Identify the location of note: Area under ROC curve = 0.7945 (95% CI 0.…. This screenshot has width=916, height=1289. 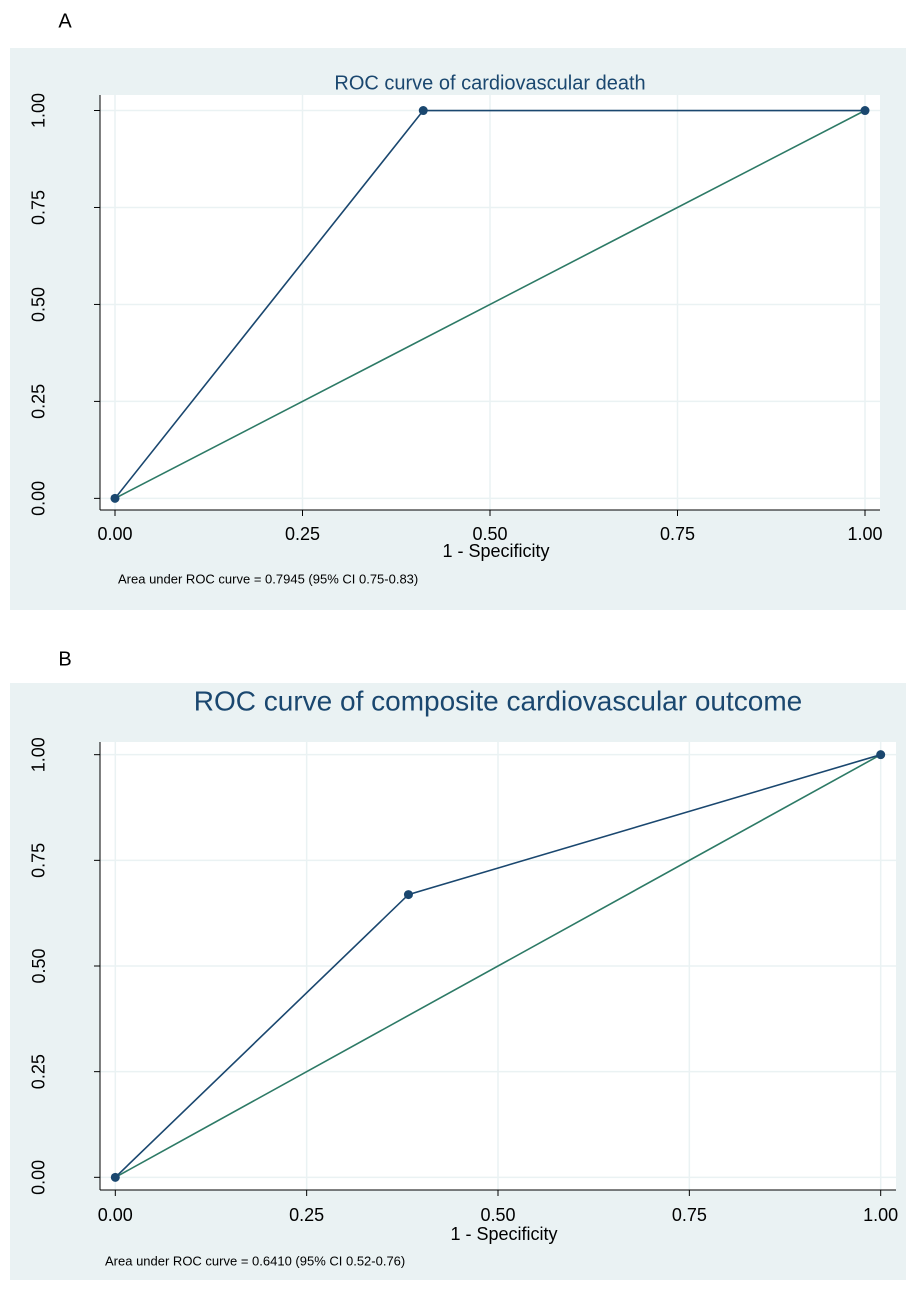
(268, 578).